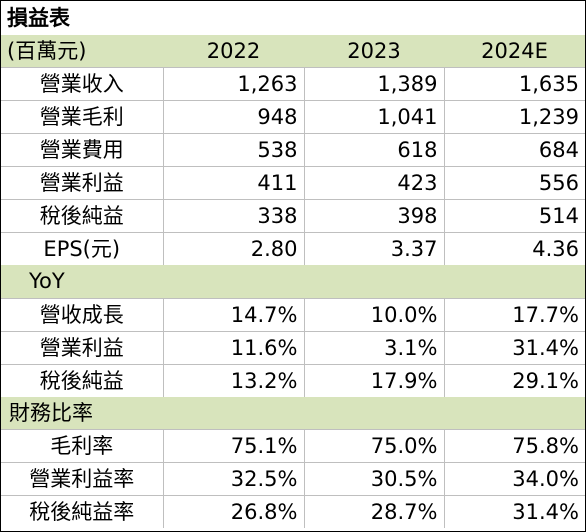  What do you see at coordinates (233, 117) in the screenshot?
I see `cell-value: 948` at bounding box center [233, 117].